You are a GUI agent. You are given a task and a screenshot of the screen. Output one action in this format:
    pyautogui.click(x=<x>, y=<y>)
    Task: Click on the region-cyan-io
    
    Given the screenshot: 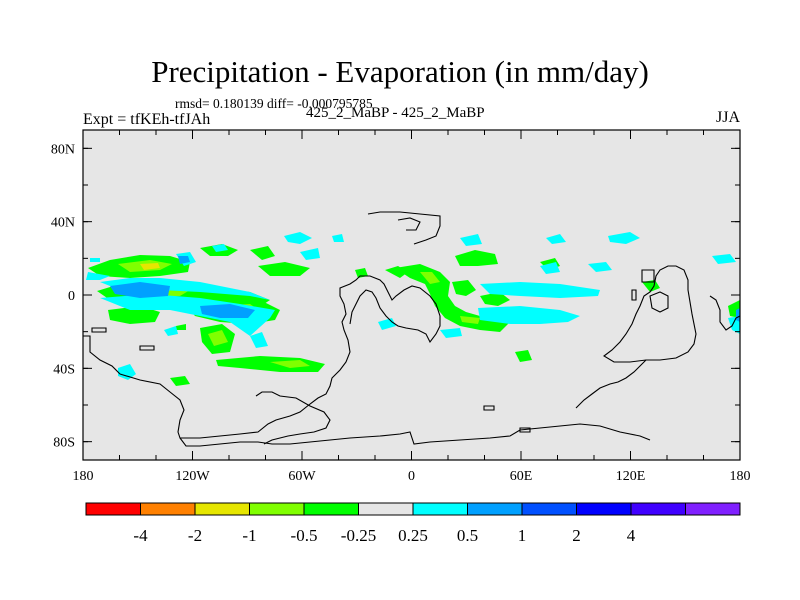 What is the action you would take?
    pyautogui.click(x=540, y=290)
    